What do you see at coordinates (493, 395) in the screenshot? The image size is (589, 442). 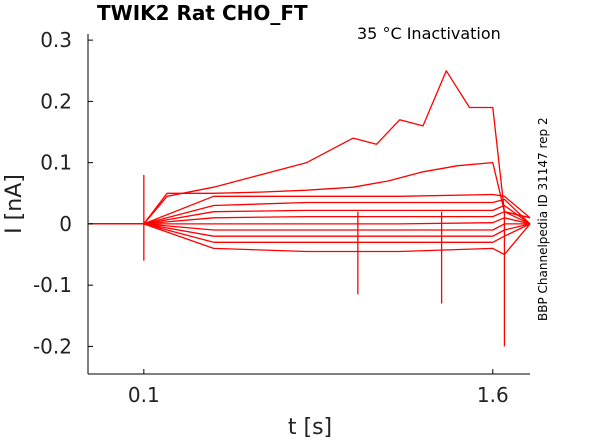 I see `x-tick-label: 1.6` at bounding box center [493, 395].